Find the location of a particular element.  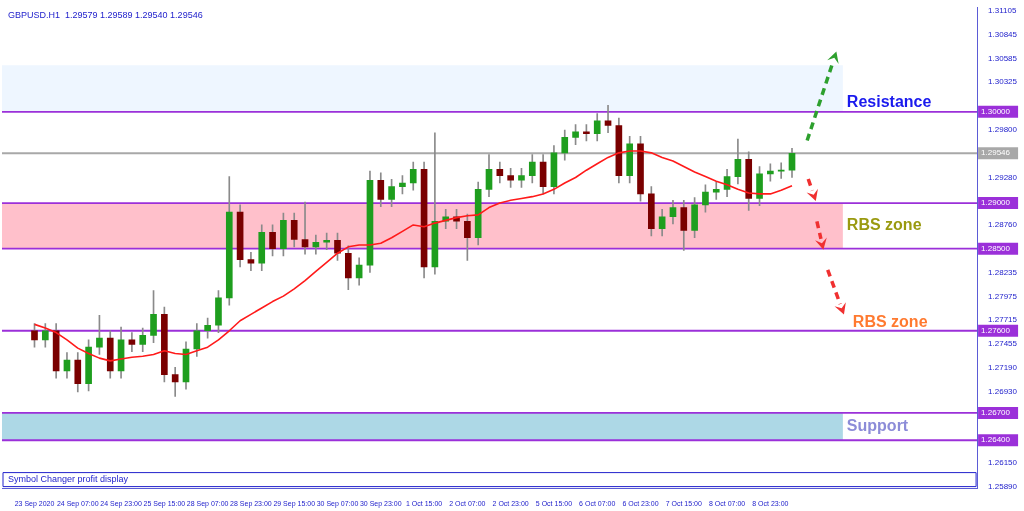

ref-line-label: 1.29546 is located at coordinates (996, 153).